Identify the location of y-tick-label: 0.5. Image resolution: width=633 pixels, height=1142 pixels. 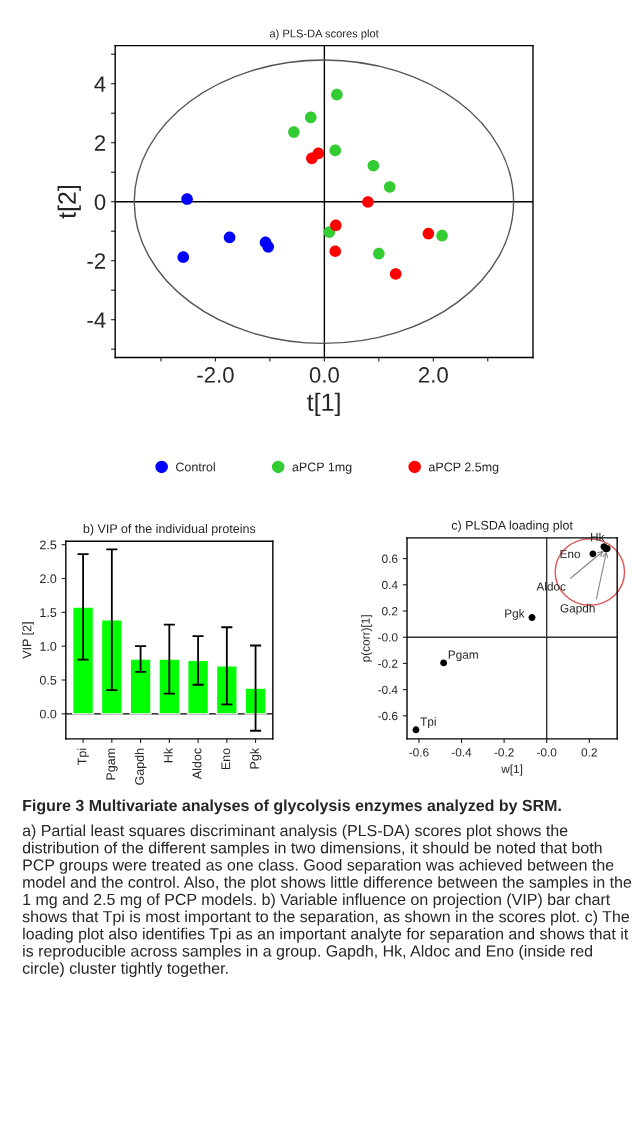
(48, 680).